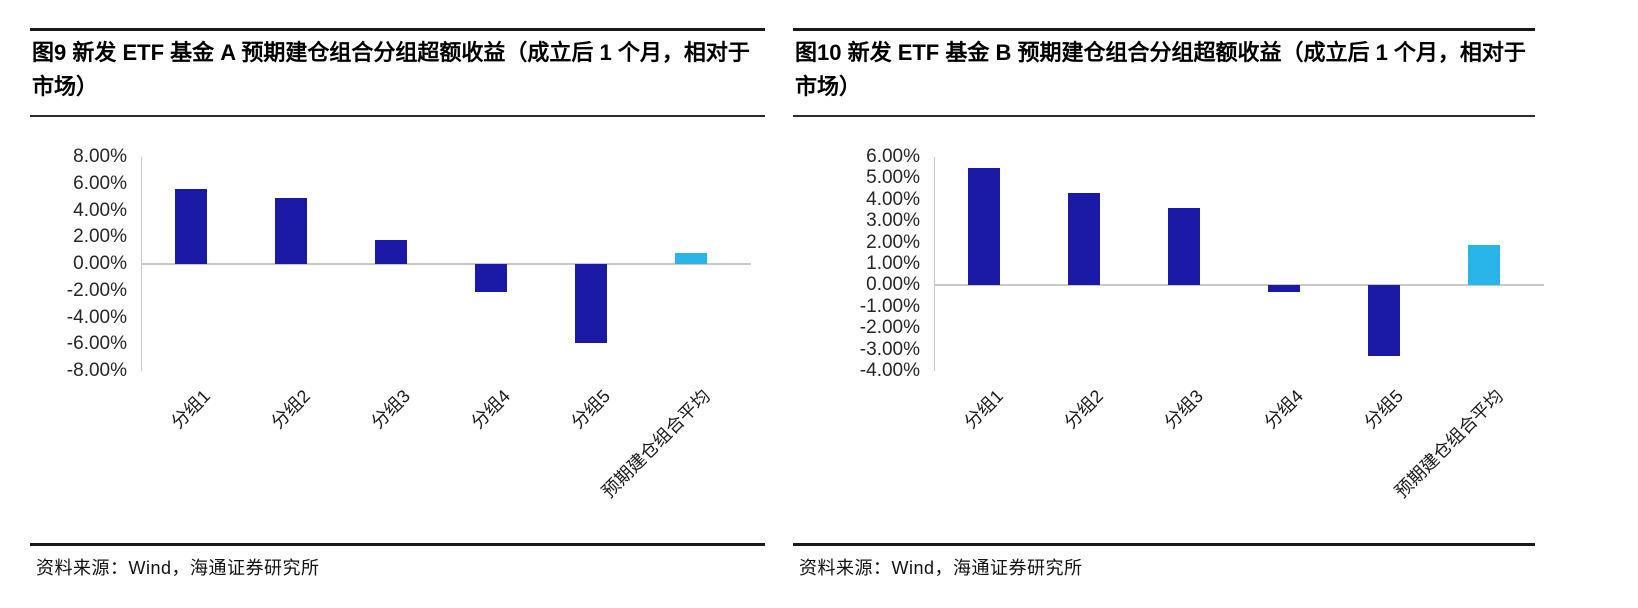 The image size is (1638, 608). Describe the element at coordinates (889, 349) in the screenshot. I see `y-tick-label: -3.00%` at that location.